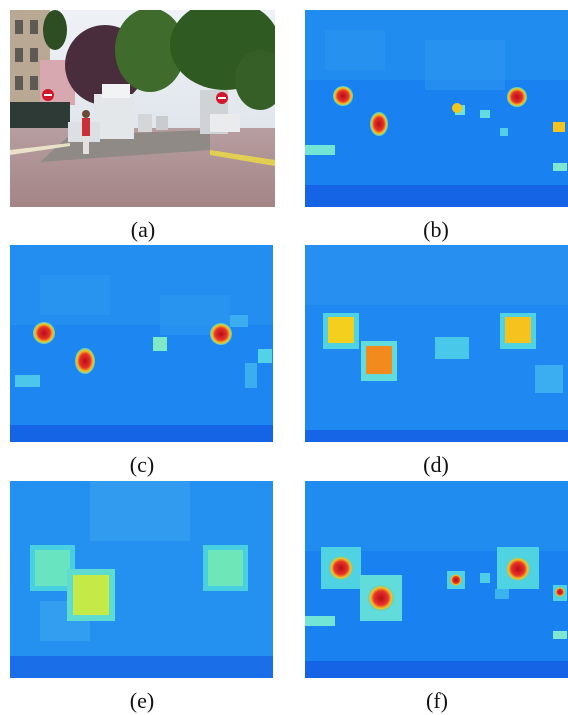  What do you see at coordinates (141, 579) in the screenshot?
I see `panel-e-heatmap` at bounding box center [141, 579].